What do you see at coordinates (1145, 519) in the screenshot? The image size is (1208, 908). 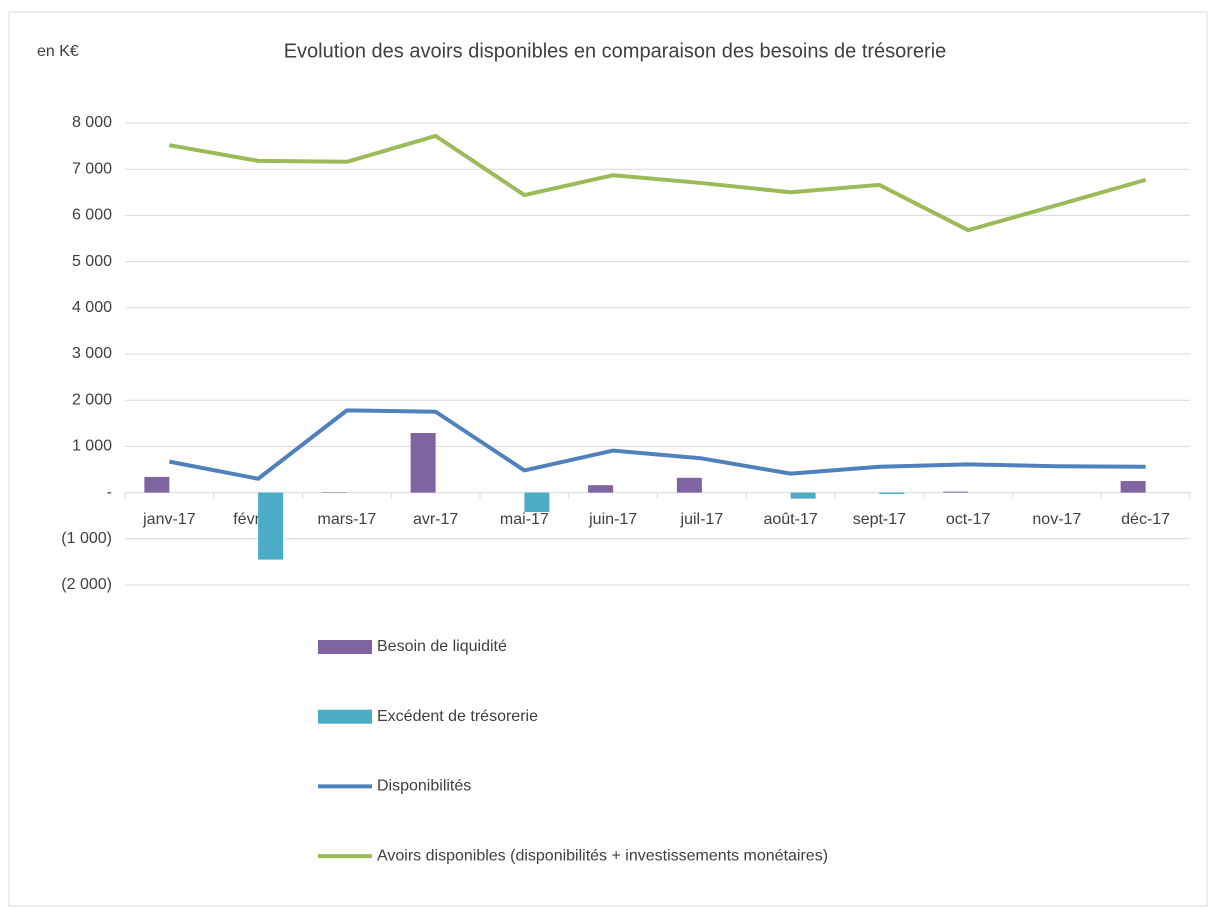 I see `x-tick-label: déc-17` at bounding box center [1145, 519].